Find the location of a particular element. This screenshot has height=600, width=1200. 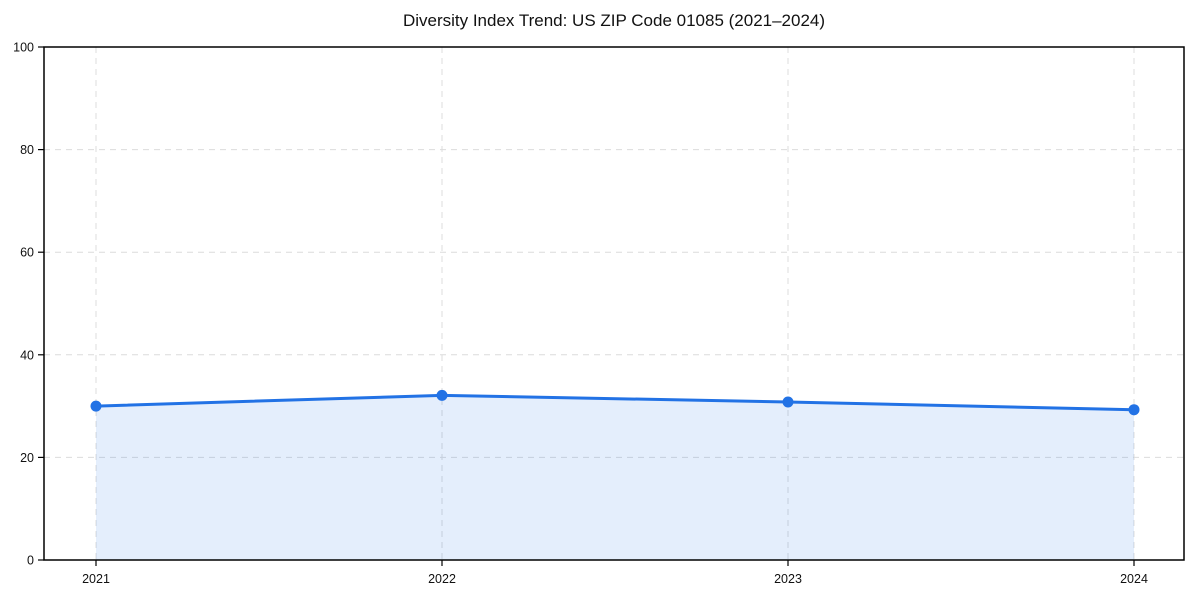

x-tick-label: 2023 is located at coordinates (788, 579).